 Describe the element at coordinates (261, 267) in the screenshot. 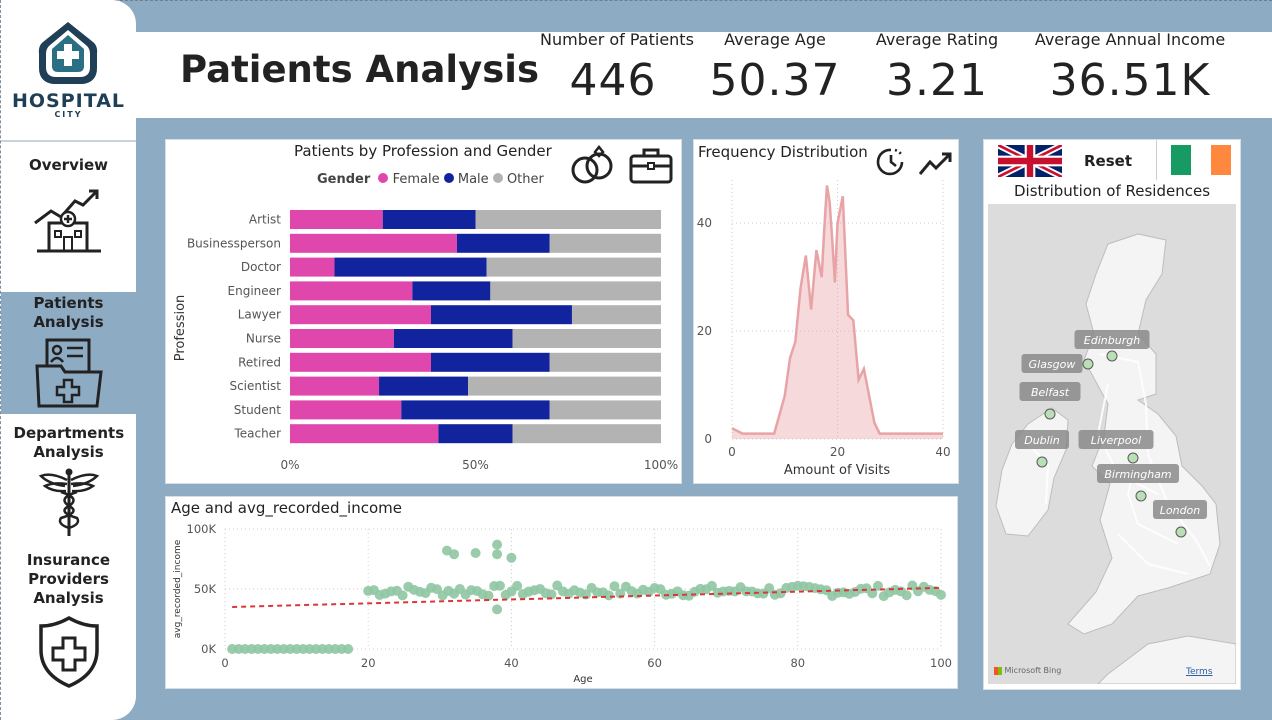

I see `y-tick-label: Doctor` at that location.